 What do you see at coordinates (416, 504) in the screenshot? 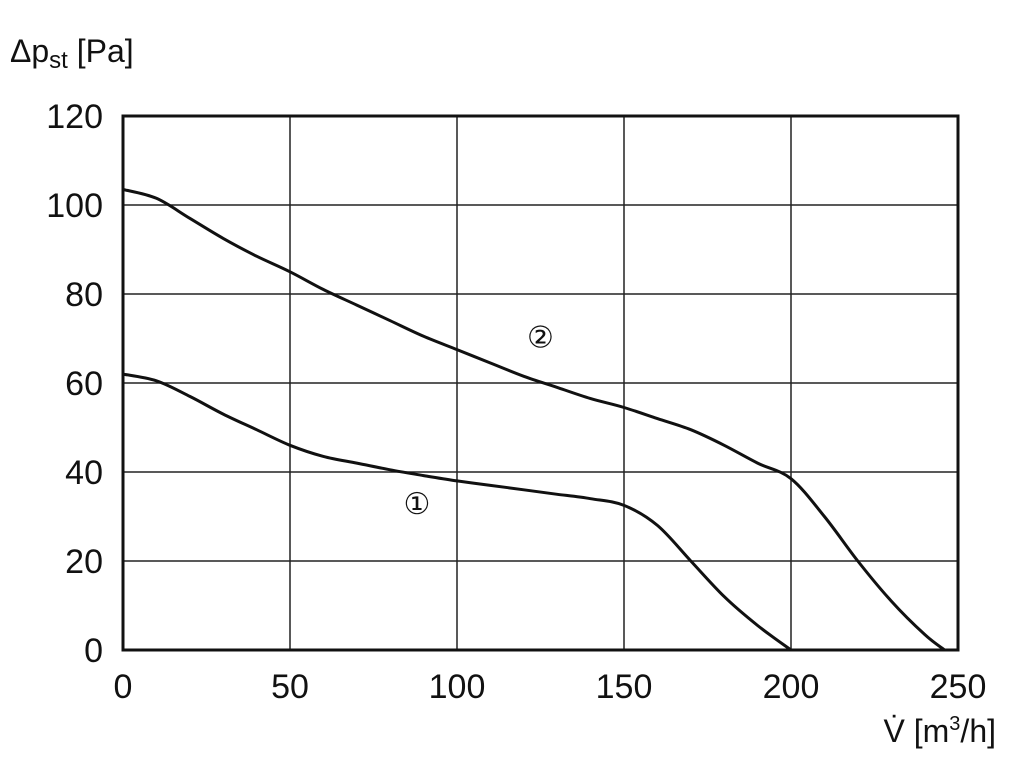
I see `series-1-marker: ①` at bounding box center [416, 504].